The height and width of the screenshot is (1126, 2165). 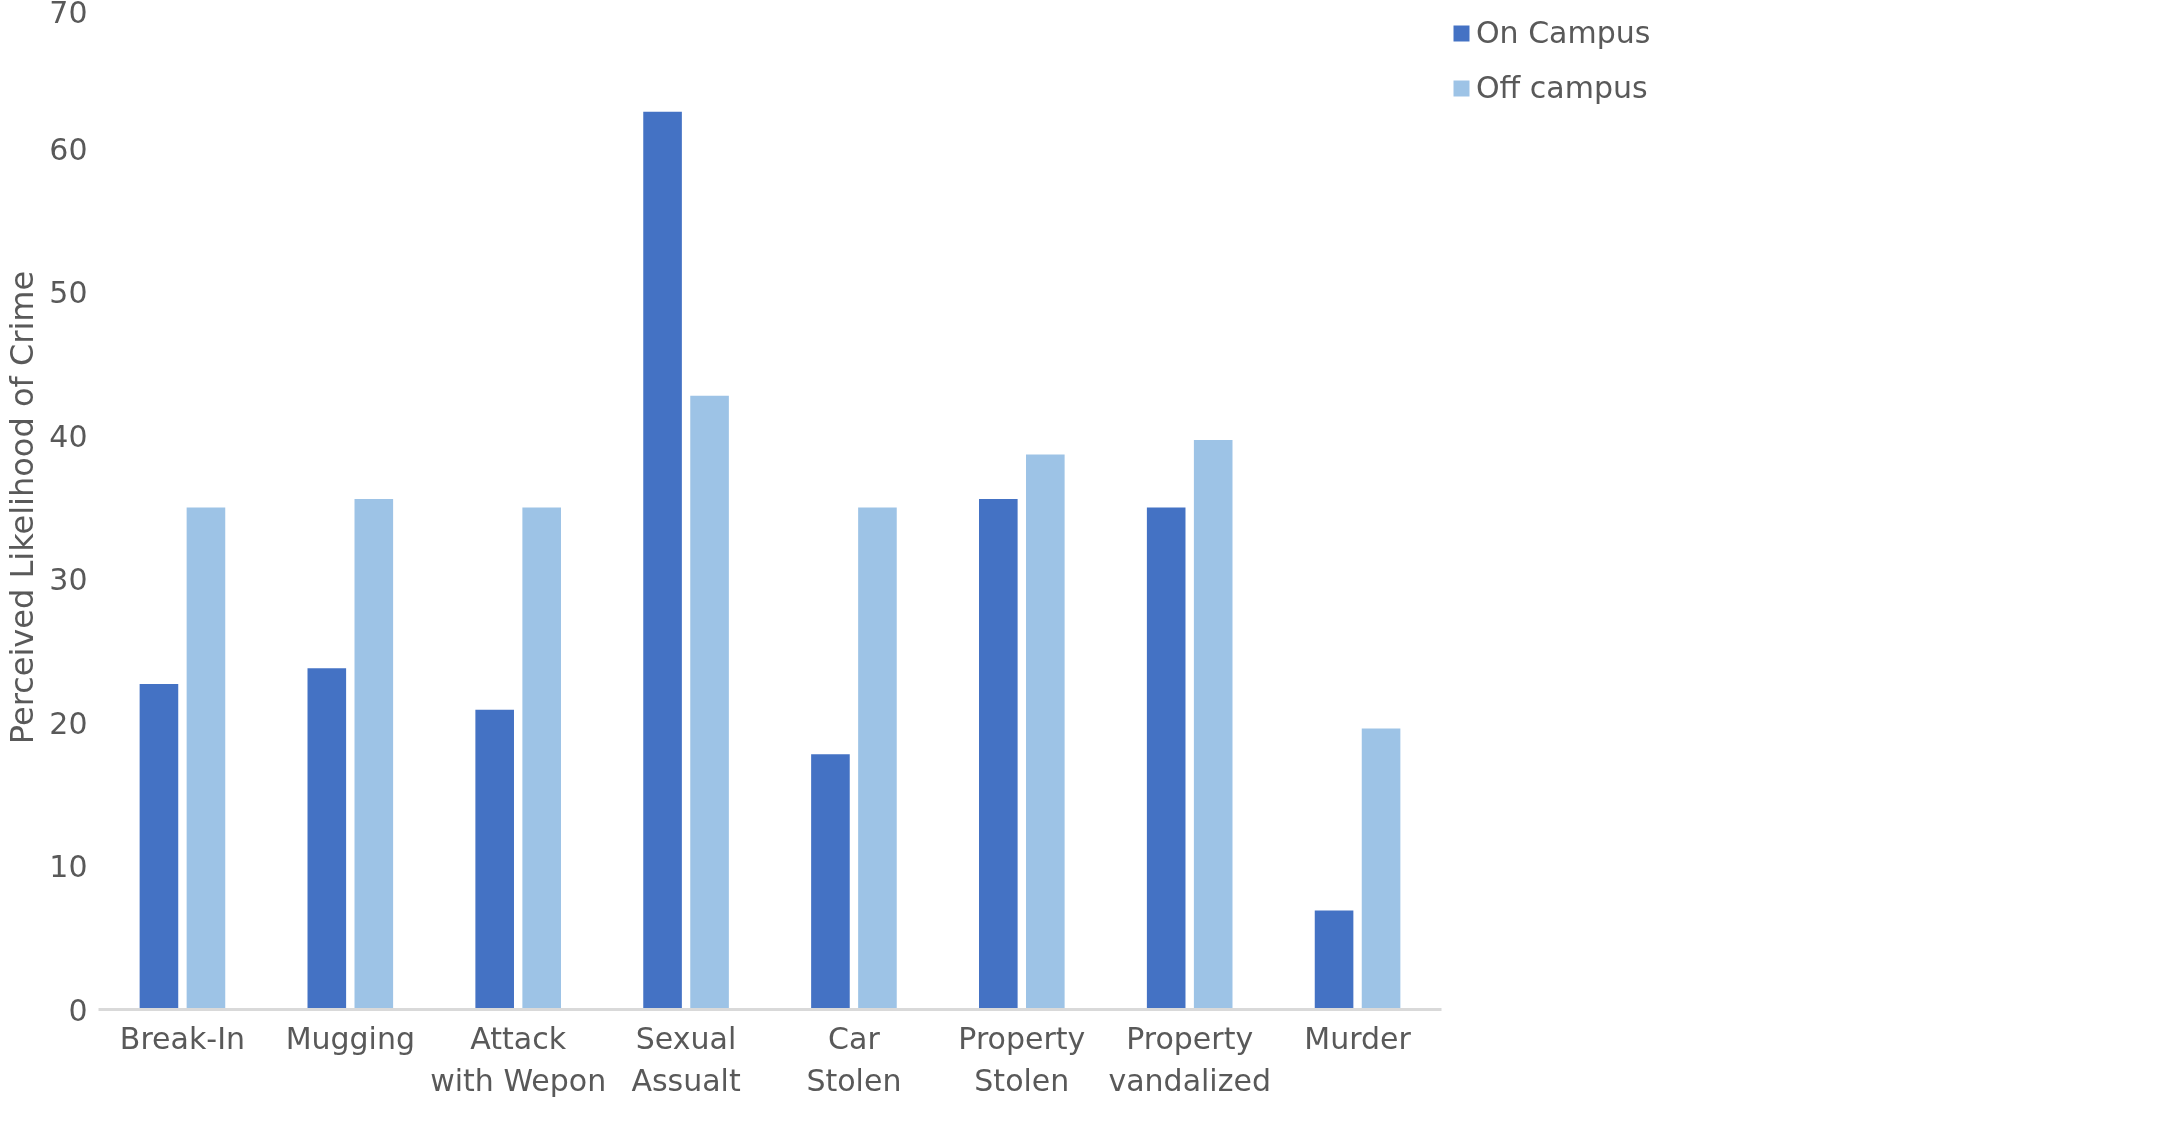 I want to click on y-tick-label: 20, so click(x=68, y=723).